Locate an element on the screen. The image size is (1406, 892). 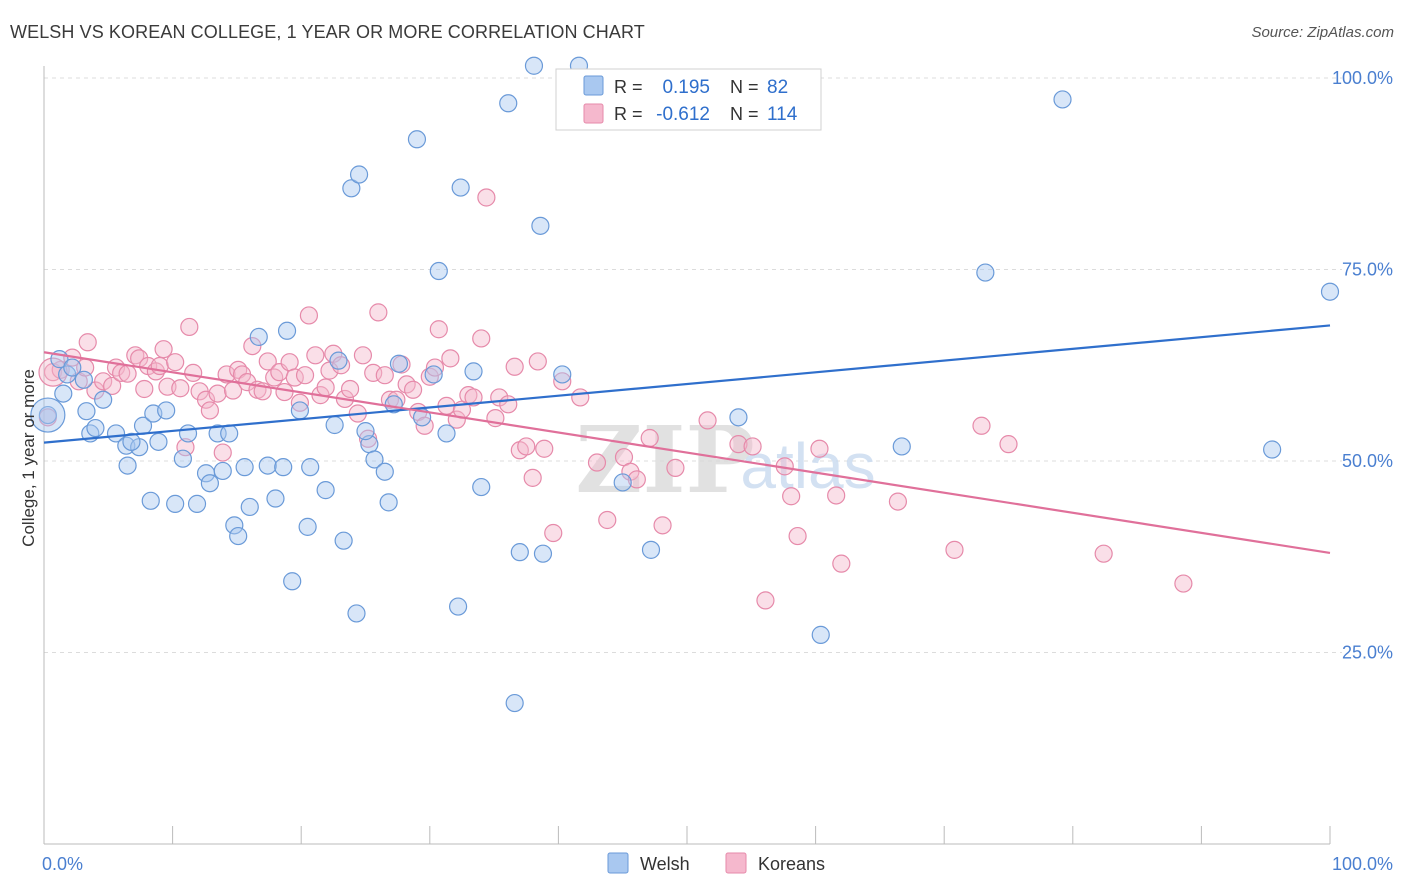
source-credit: Source: ZipAtlas.com is located at coordinates (1322, 32).